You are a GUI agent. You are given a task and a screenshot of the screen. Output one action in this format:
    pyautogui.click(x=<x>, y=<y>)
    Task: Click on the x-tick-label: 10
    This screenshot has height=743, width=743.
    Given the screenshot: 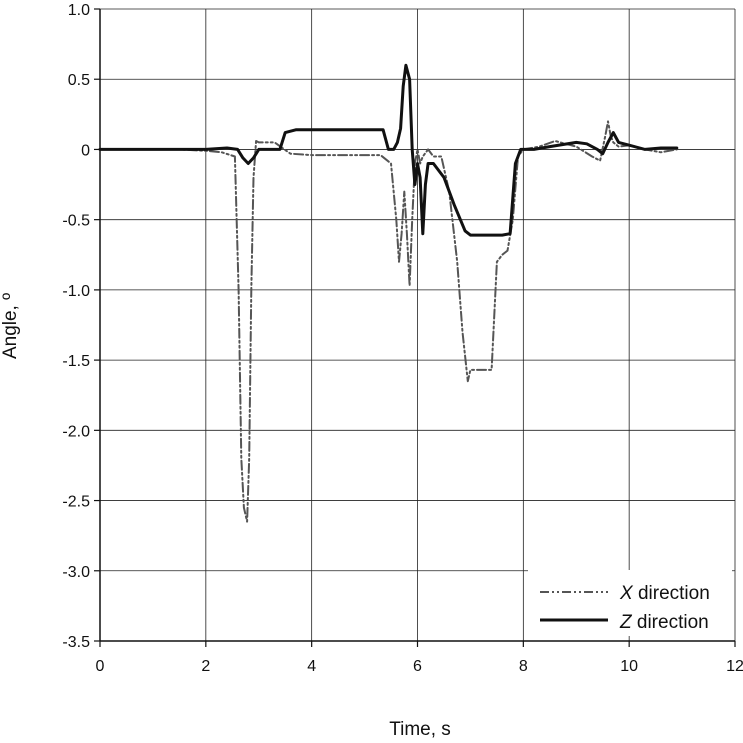 What is the action you would take?
    pyautogui.click(x=629, y=666)
    